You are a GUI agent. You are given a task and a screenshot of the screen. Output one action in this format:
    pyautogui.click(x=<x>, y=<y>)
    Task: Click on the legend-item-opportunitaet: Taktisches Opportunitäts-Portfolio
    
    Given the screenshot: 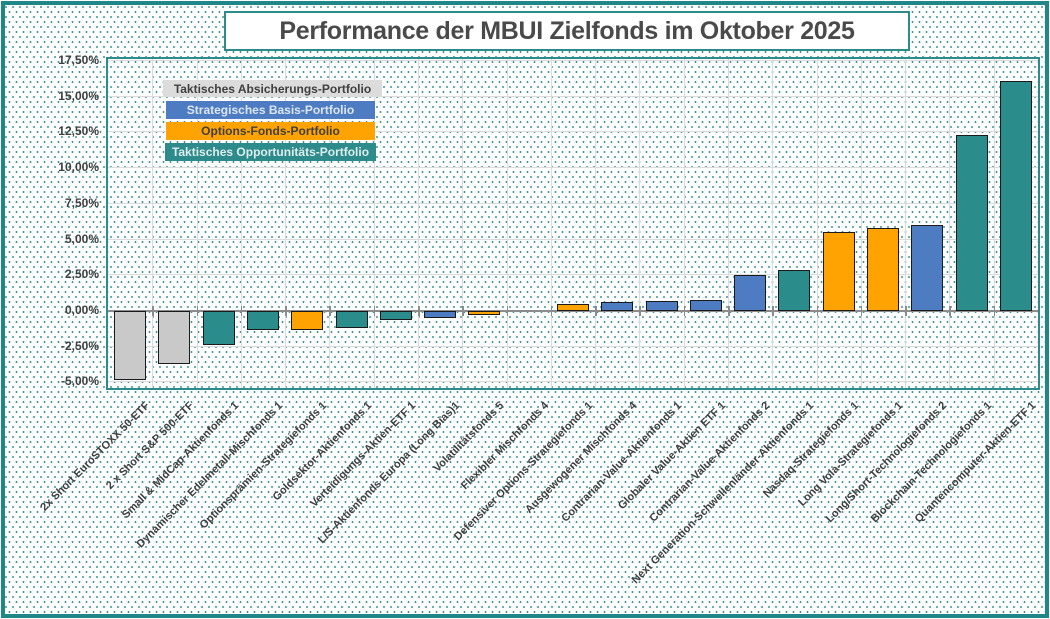 What is the action you would take?
    pyautogui.click(x=270, y=152)
    